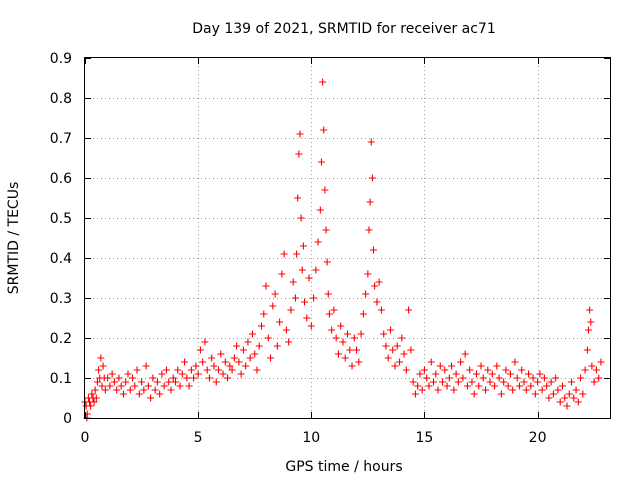  What do you see at coordinates (61, 339) in the screenshot?
I see `y-tick-label: 0.2` at bounding box center [61, 339].